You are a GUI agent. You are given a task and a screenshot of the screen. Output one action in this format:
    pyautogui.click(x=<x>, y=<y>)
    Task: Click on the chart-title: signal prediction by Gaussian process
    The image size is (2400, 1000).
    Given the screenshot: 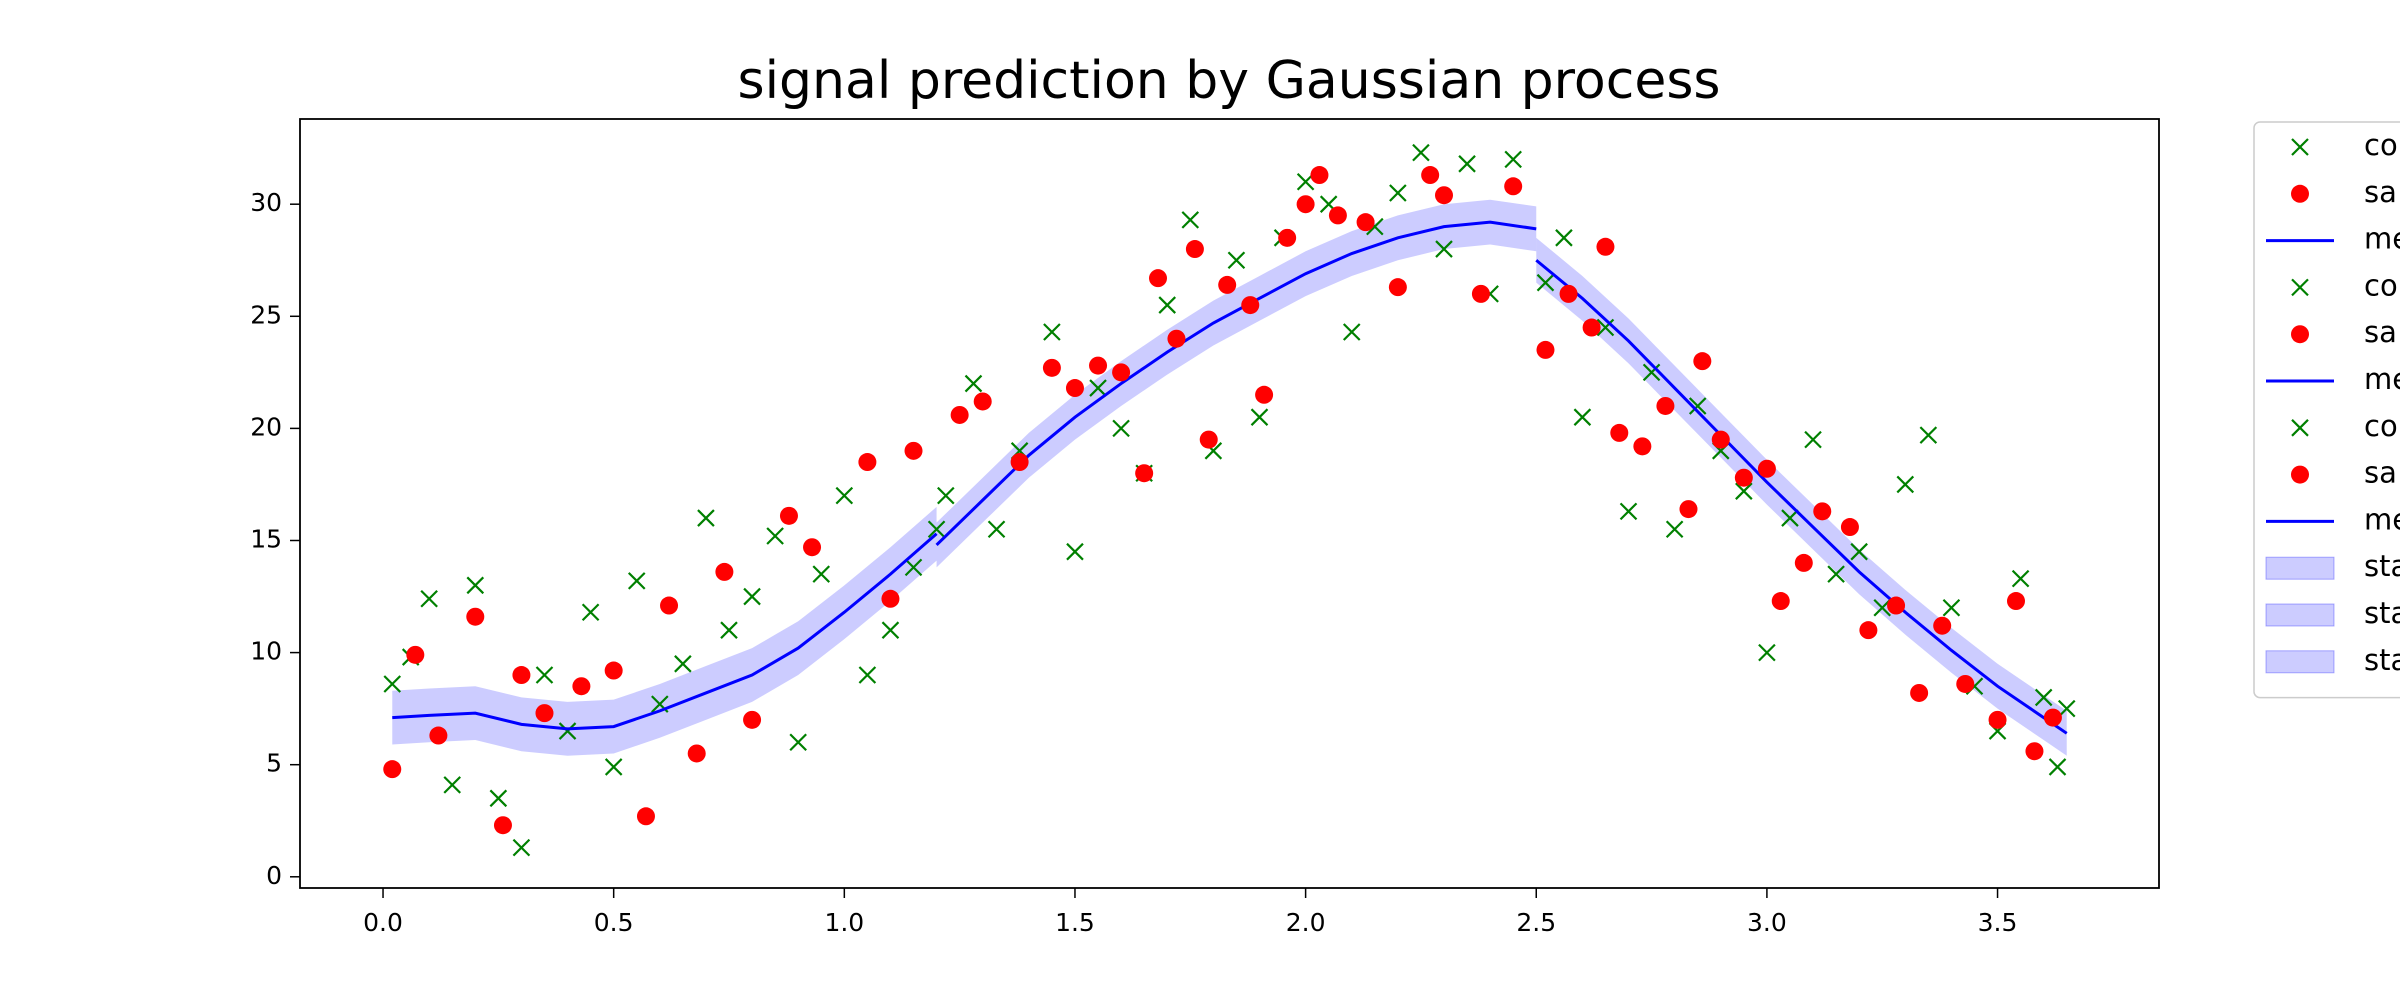 What is the action you would take?
    pyautogui.click(x=1229, y=81)
    